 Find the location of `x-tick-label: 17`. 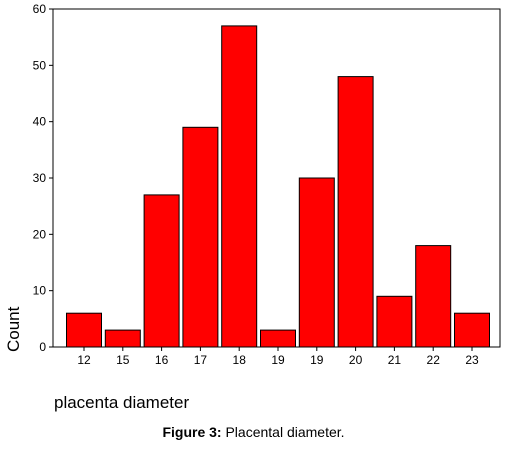

x-tick-label: 17 is located at coordinates (201, 360).